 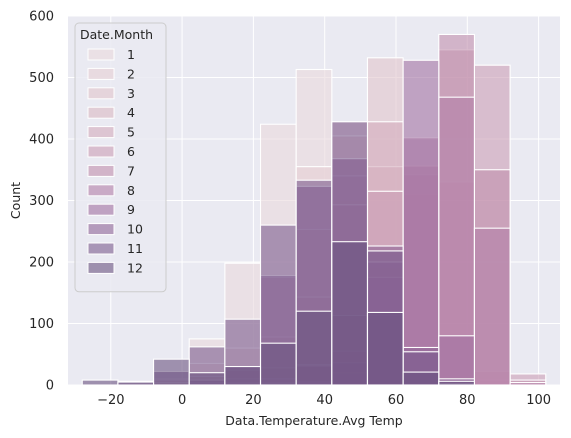 I want to click on legend-label-month-9: 9, so click(x=131, y=209).